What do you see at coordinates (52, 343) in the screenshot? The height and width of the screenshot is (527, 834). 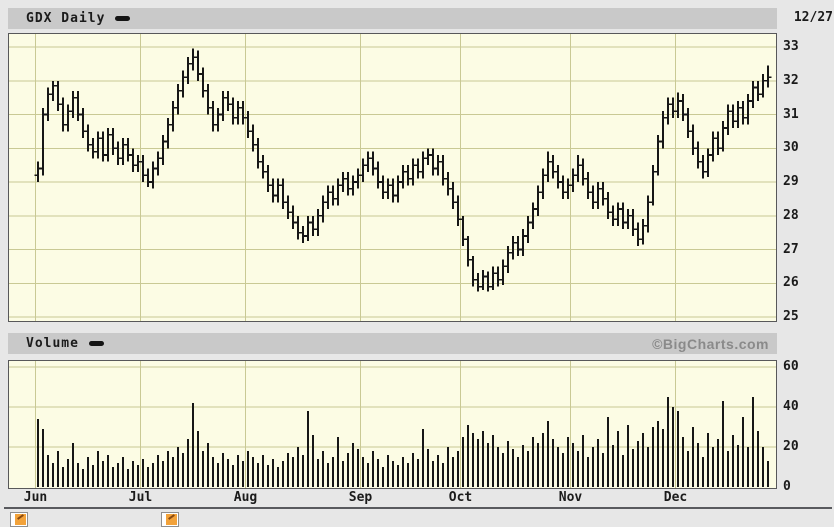 I see `volume-label: Volume` at bounding box center [52, 343].